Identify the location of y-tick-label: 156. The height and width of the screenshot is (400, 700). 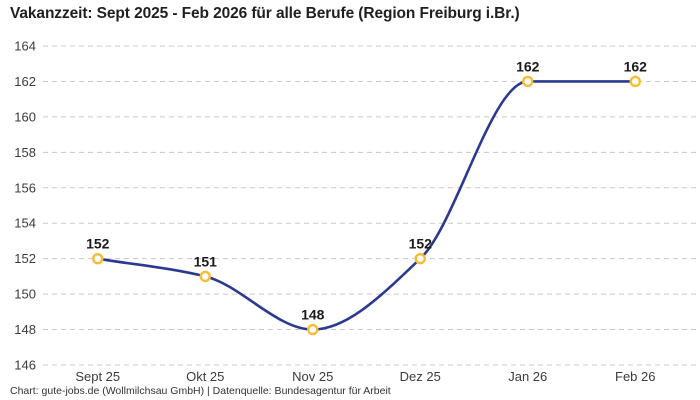
(25, 187).